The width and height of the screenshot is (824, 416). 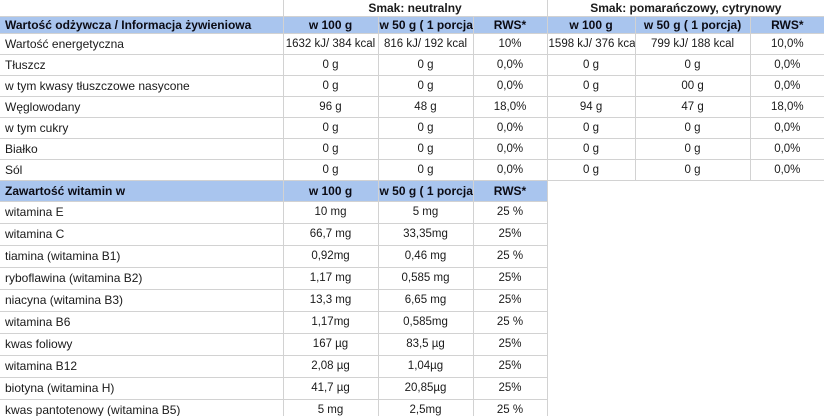 I want to click on row-label: w tym kwasy tłuszczowe nasycone, so click(x=142, y=86).